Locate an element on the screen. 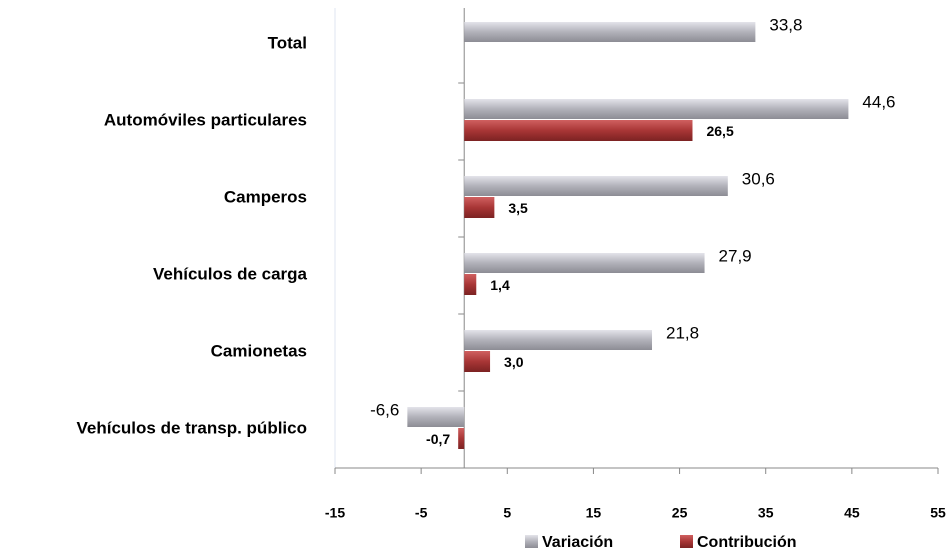 The image size is (950, 553). value-label: 33,8 is located at coordinates (785, 24).